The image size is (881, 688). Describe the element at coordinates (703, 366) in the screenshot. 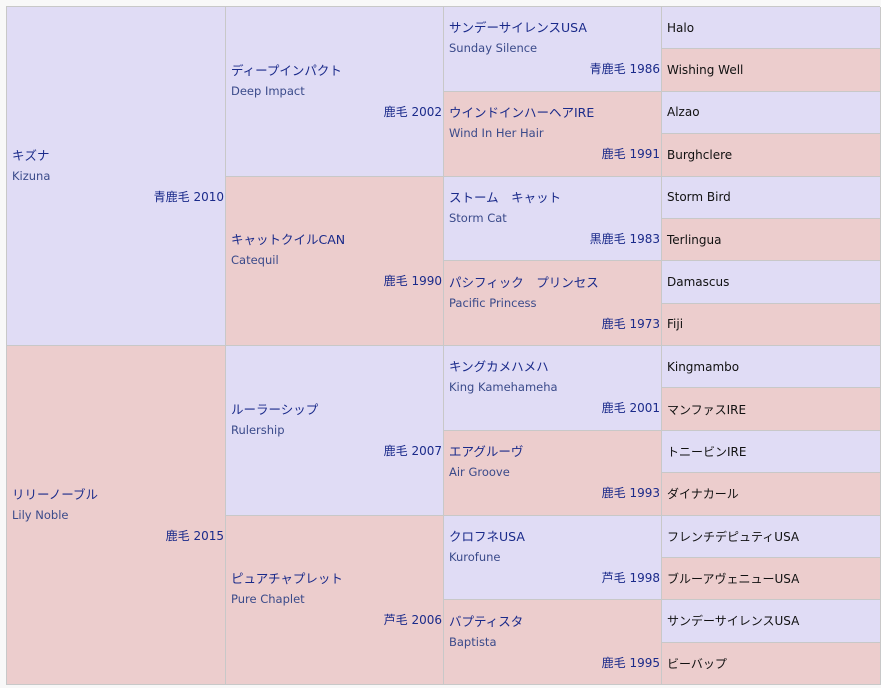

I see `horse-name: Kingmambo` at that location.